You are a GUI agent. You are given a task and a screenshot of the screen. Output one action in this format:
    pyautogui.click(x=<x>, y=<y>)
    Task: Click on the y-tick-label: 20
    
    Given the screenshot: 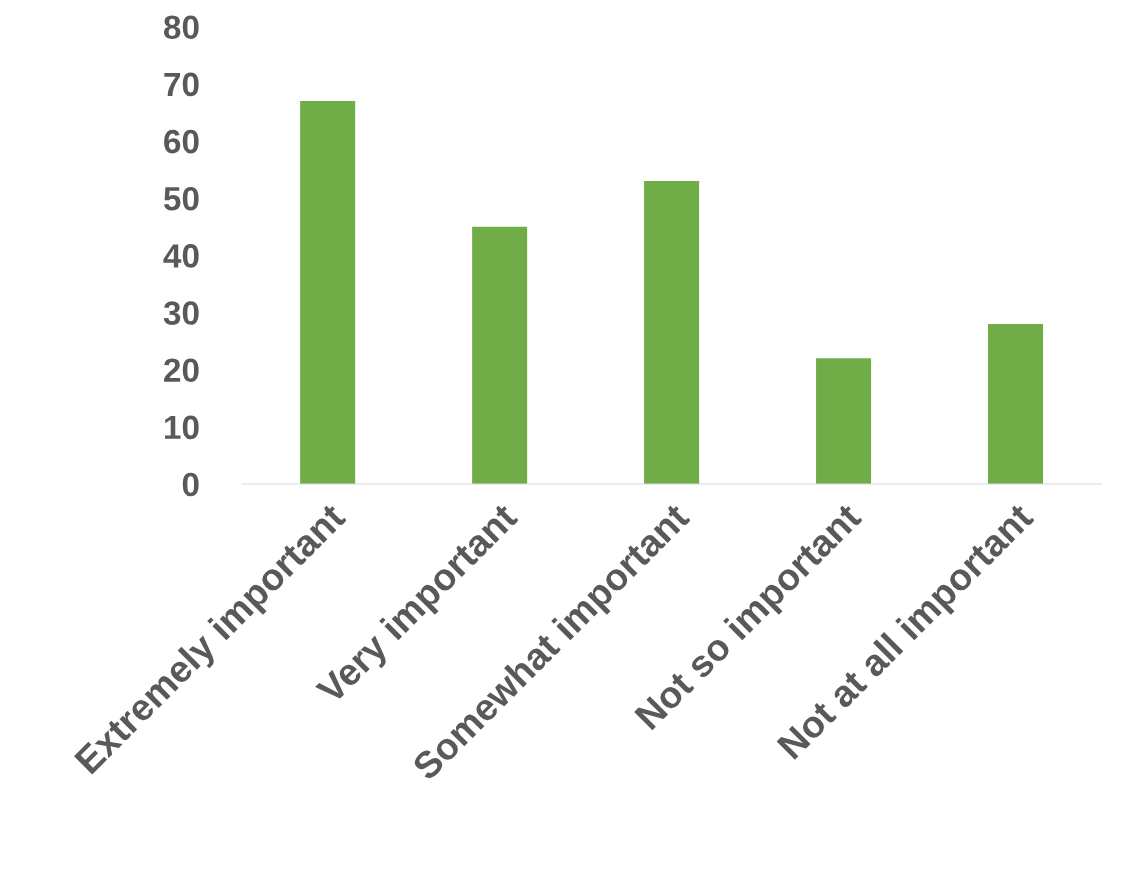 What is the action you would take?
    pyautogui.click(x=181, y=370)
    